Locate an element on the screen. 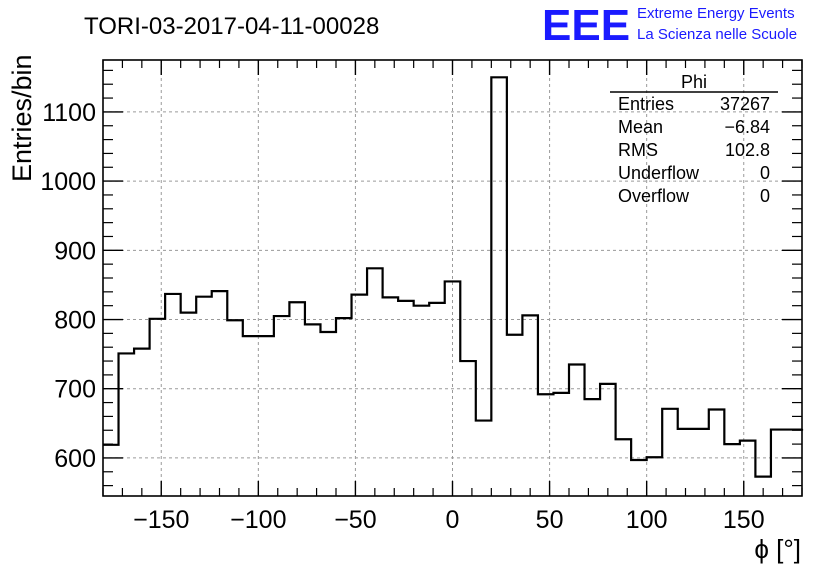  y-tick-label: 700 is located at coordinates (75, 390).